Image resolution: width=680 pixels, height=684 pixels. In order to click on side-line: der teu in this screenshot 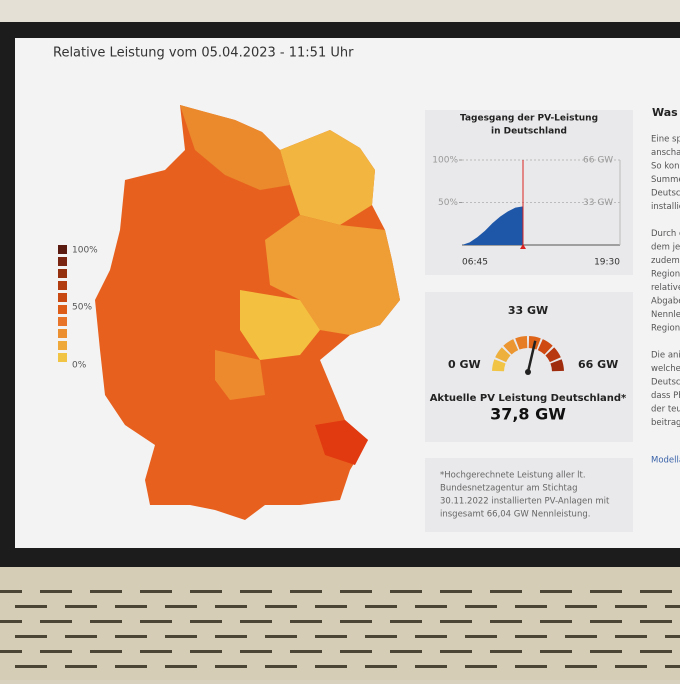, I will do `click(665, 410)`.